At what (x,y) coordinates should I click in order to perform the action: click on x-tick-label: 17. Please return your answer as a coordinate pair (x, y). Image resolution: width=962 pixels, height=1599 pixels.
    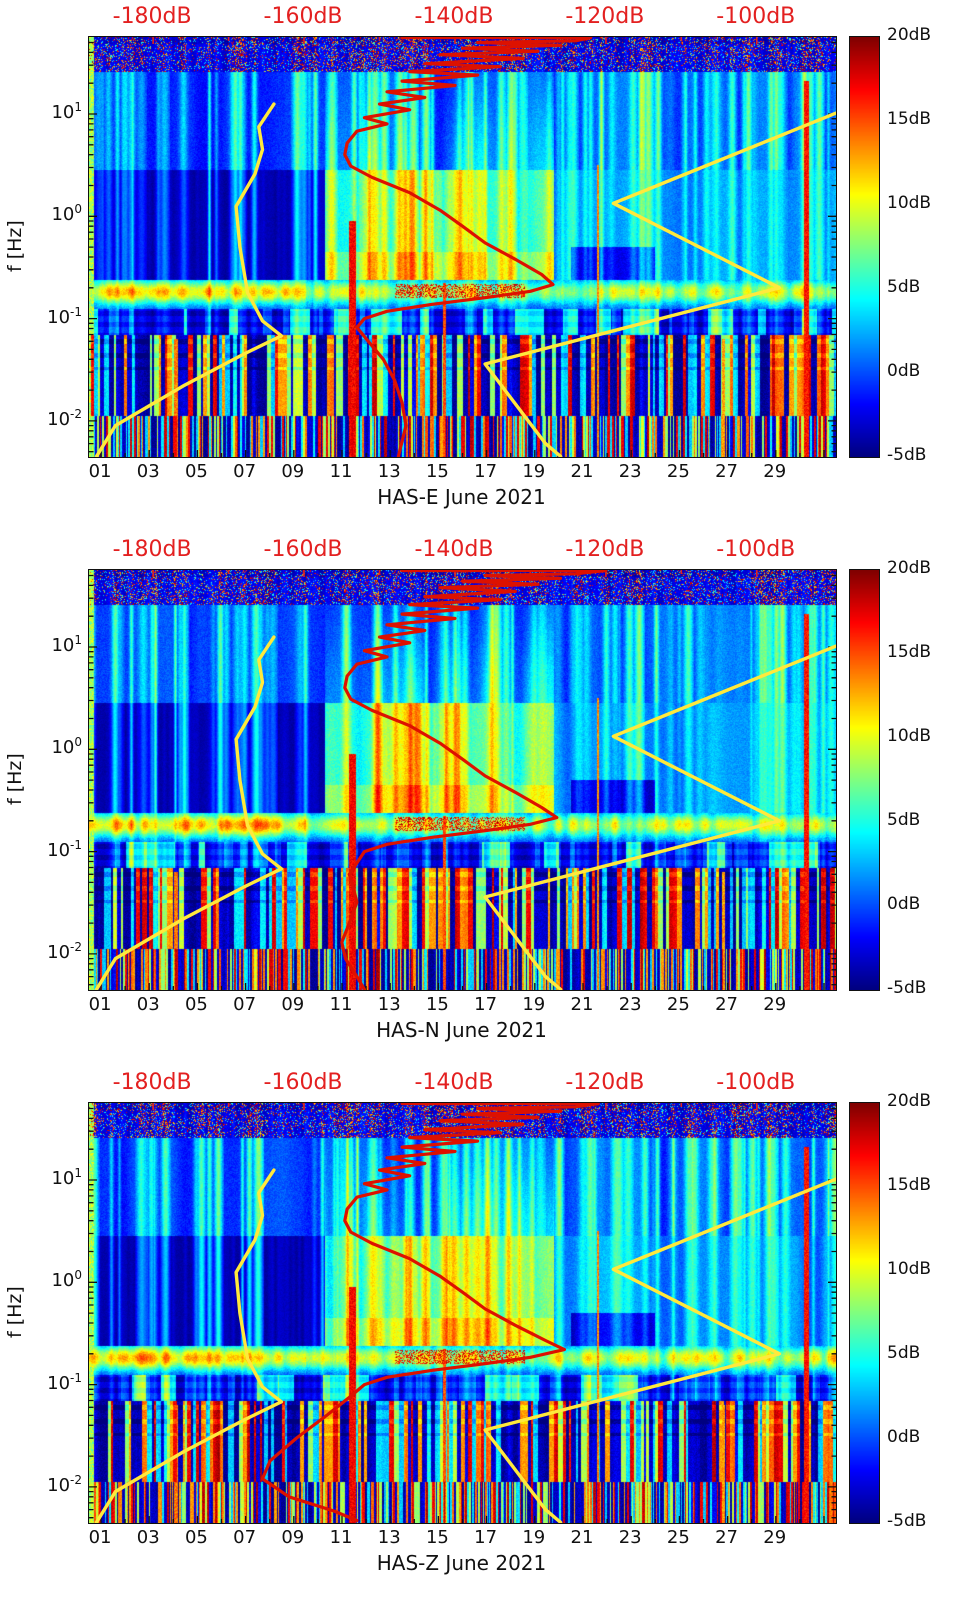
    Looking at the image, I should click on (486, 1537).